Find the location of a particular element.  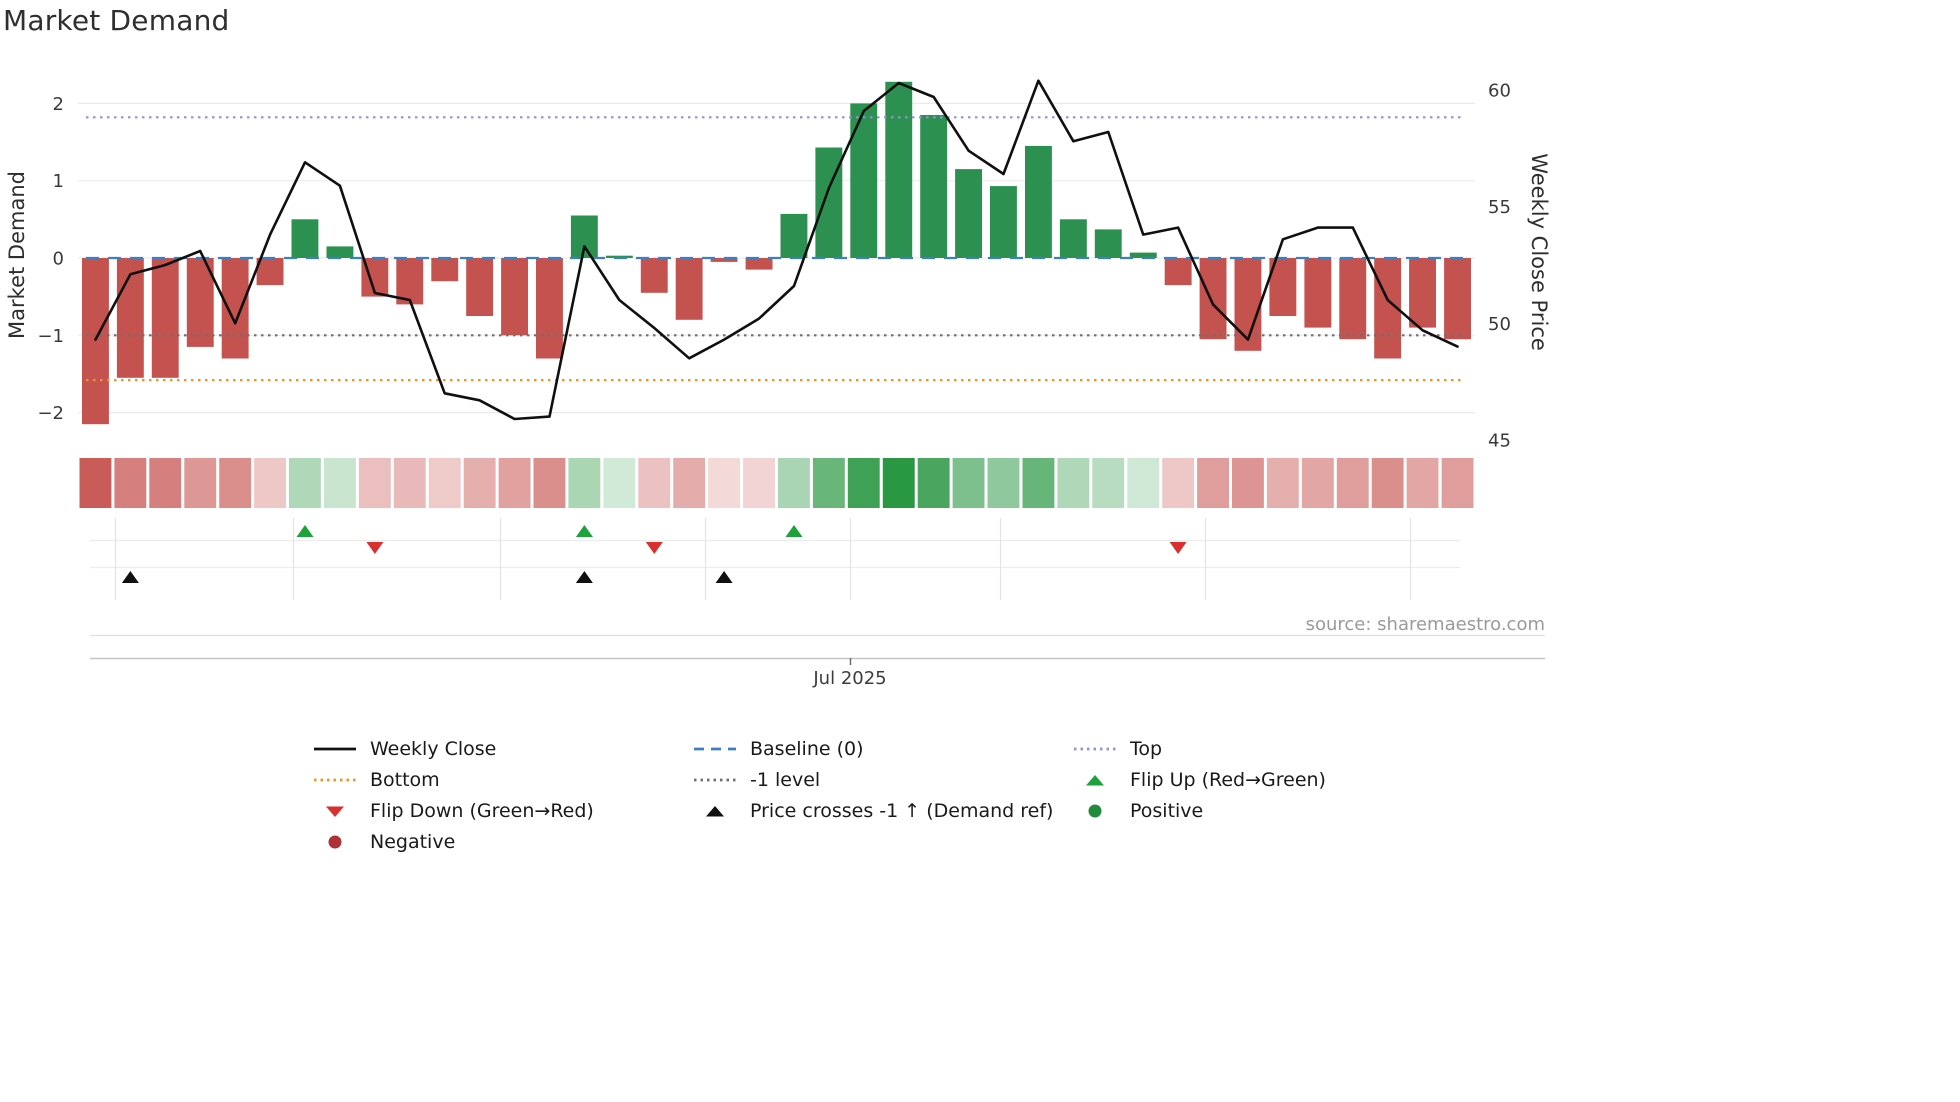

source-note: source: sharemaestro.com is located at coordinates (1425, 624).